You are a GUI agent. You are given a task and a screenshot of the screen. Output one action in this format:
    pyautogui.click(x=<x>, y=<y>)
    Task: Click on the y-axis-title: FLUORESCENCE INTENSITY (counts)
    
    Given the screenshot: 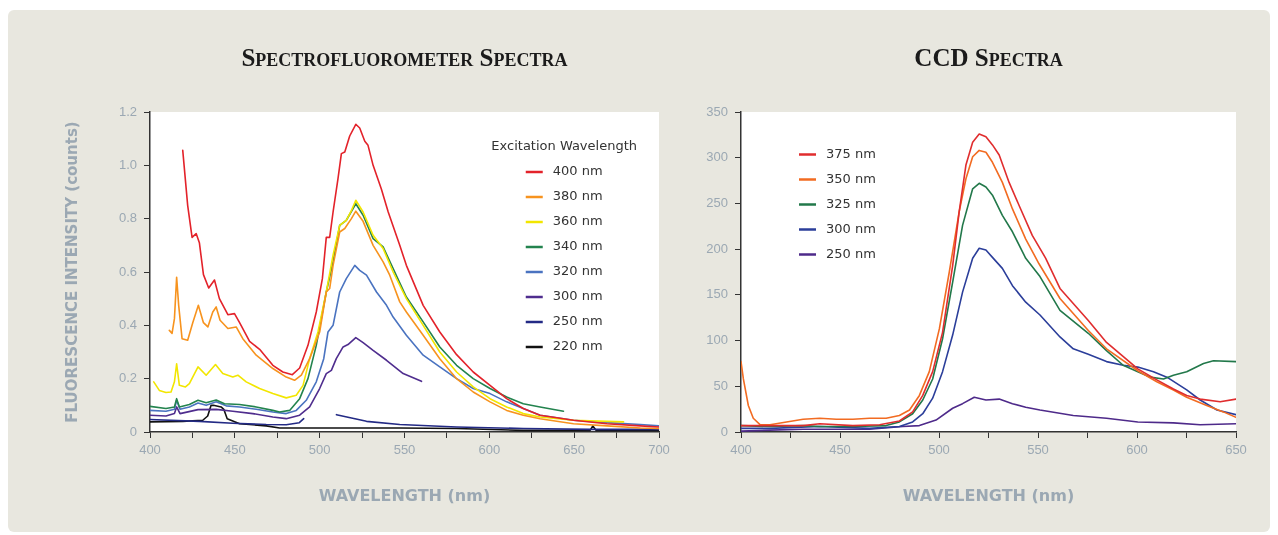 What is the action you would take?
    pyautogui.click(x=71, y=272)
    